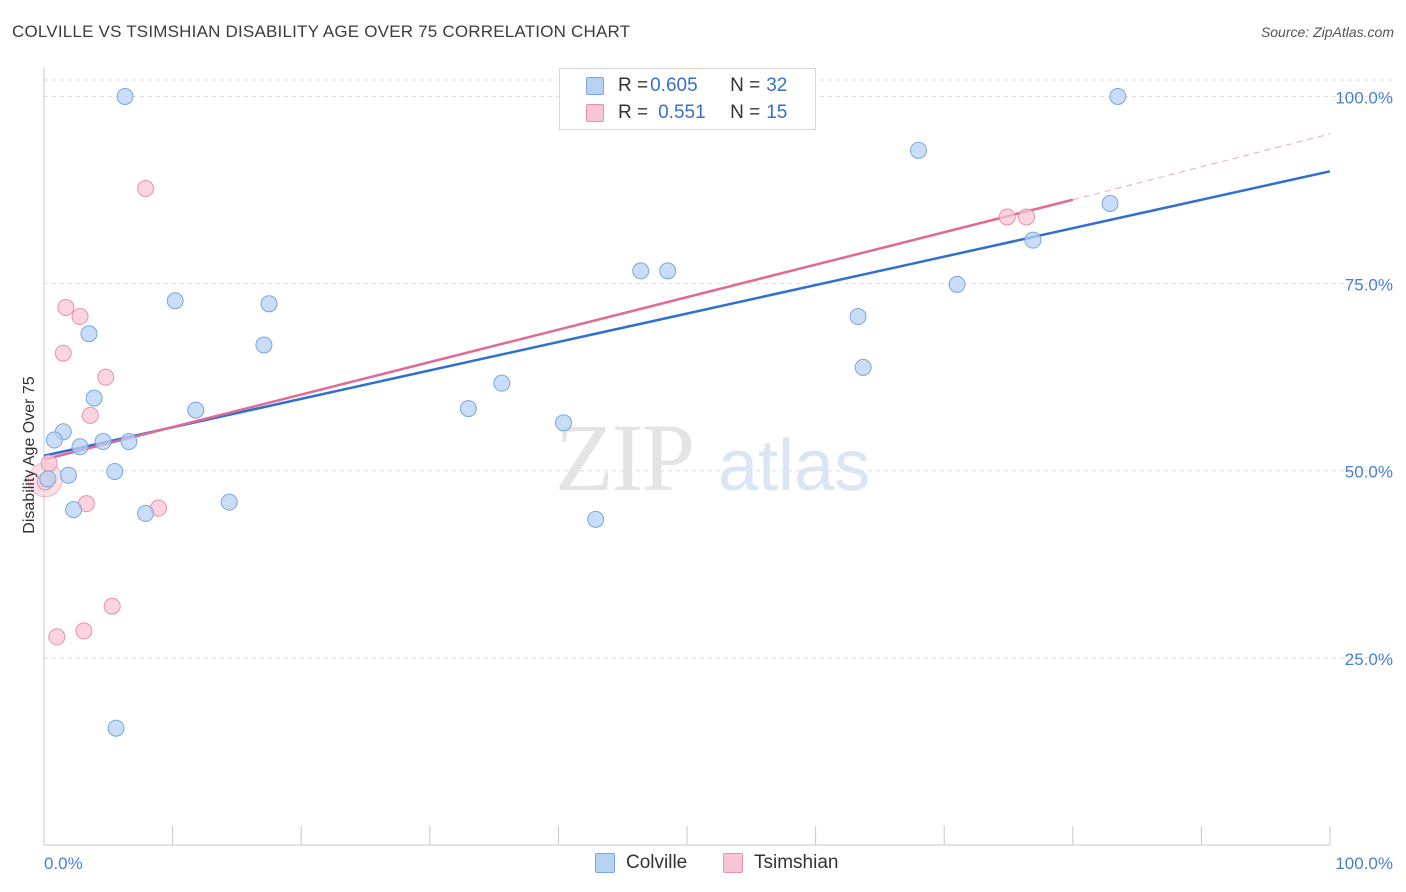  I want to click on y-tick-label: 50.0%, so click(1369, 472).